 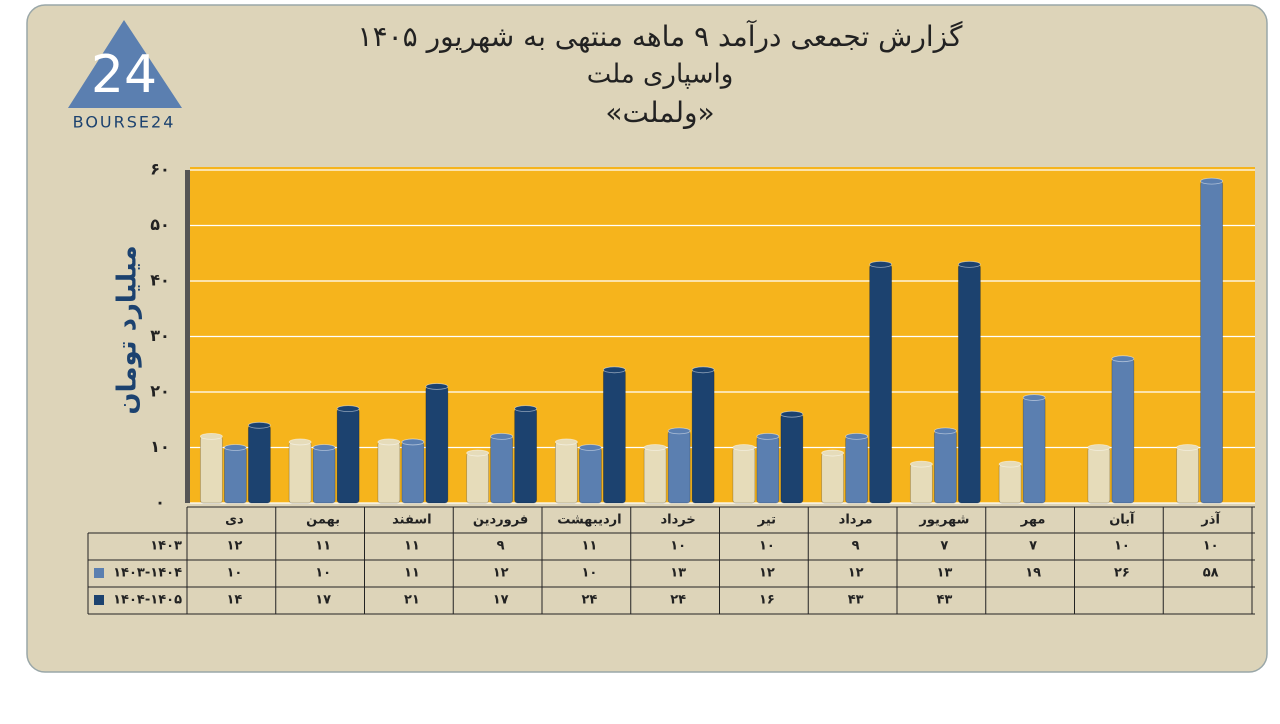 What do you see at coordinates (589, 600) in the screenshot?
I see `table-value: ۲۴` at bounding box center [589, 600].